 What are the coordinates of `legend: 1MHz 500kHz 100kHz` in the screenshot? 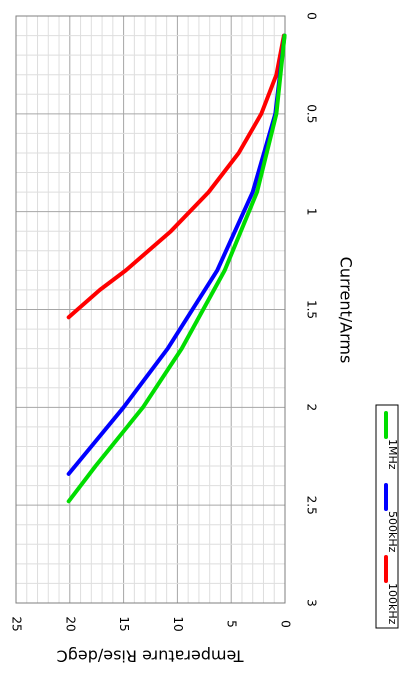 It's located at (387, 516).